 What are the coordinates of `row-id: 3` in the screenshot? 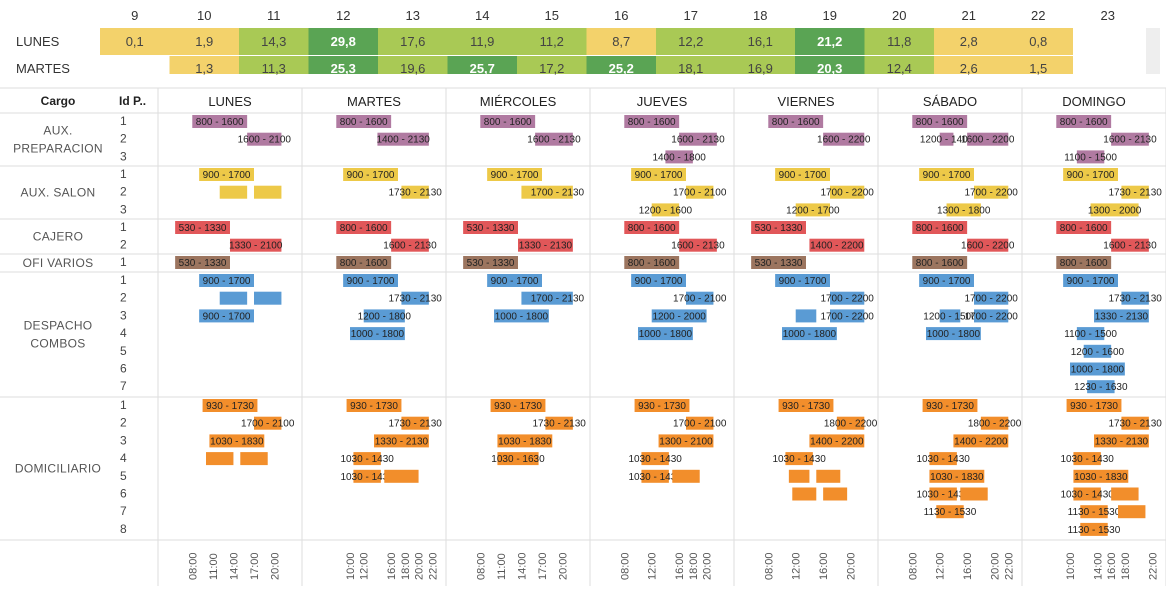 It's located at (123, 315).